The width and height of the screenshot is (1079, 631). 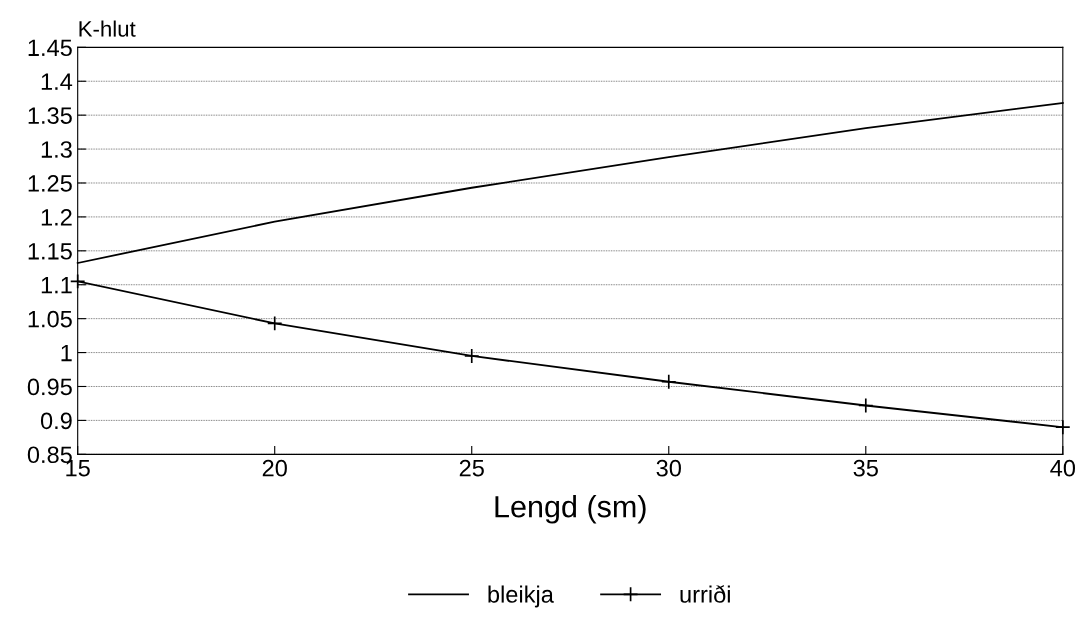 I want to click on x-tick-label: 40, so click(x=1063, y=468).